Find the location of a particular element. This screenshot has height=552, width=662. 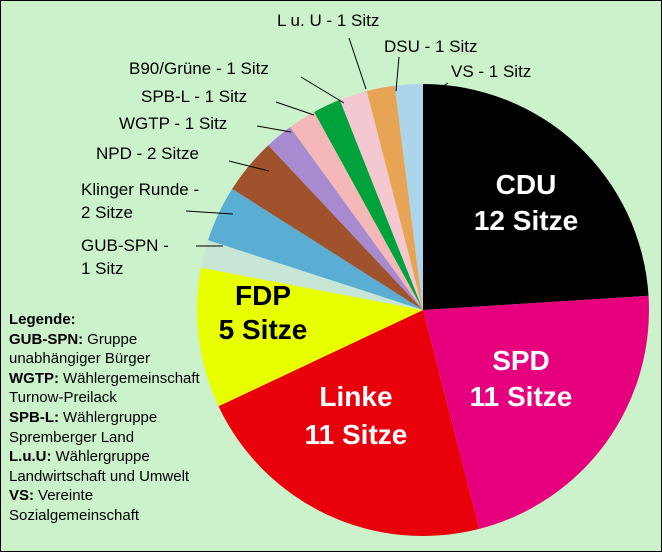

legend-title-text: Legende: is located at coordinates (42, 319).